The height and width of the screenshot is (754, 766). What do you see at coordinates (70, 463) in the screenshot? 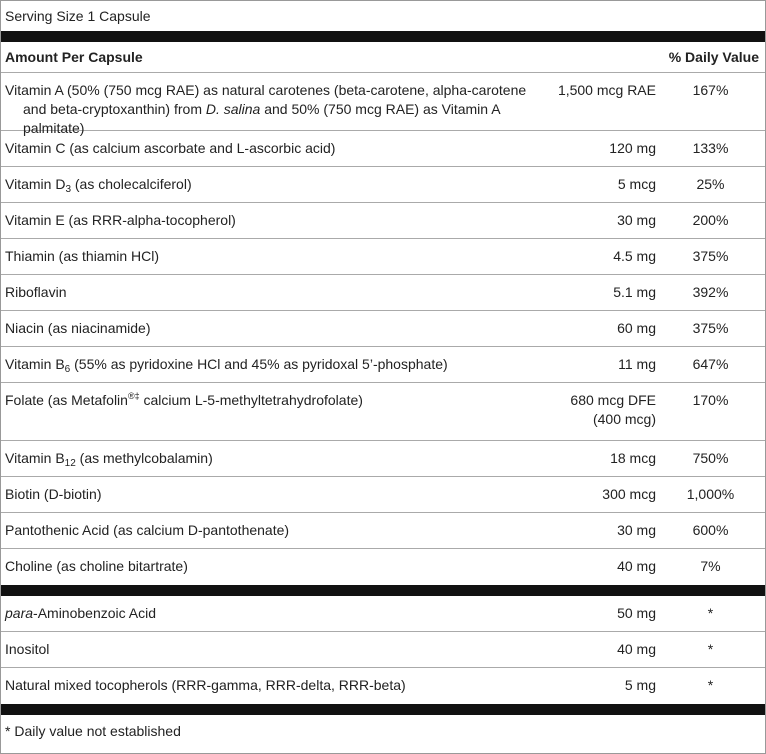
I see `name-part: 12` at bounding box center [70, 463].